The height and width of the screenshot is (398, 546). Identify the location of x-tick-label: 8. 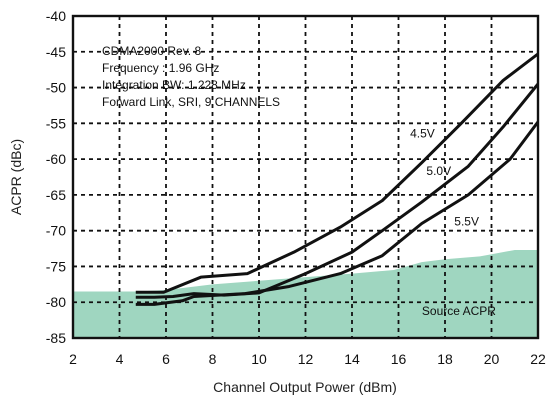
(213, 359).